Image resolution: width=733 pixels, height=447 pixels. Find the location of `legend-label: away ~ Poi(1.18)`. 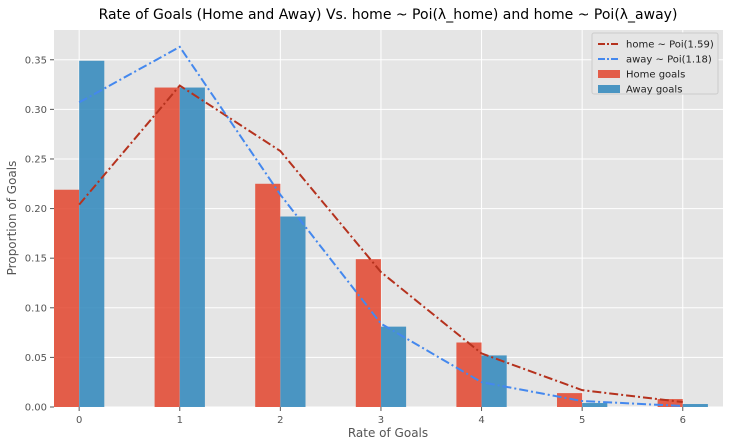

legend-label: away ~ Poi(1.18) is located at coordinates (669, 60).